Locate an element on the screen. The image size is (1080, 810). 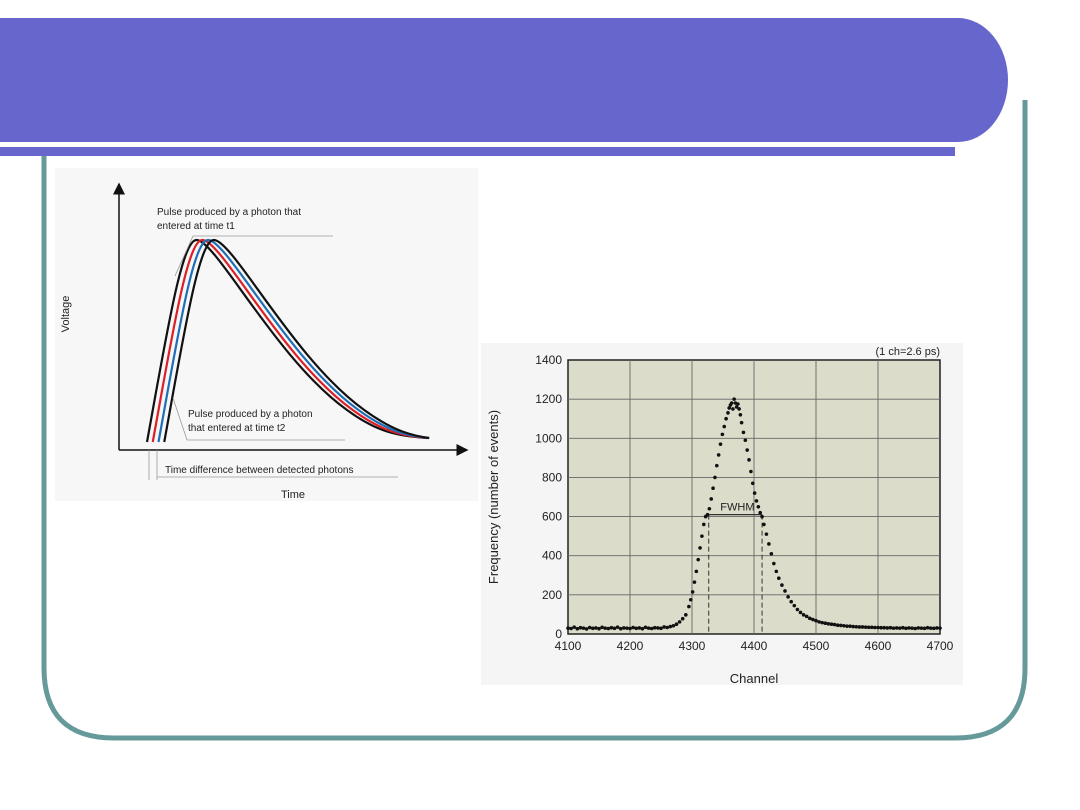
x-tick-label-4200: 4200 is located at coordinates (630, 646).